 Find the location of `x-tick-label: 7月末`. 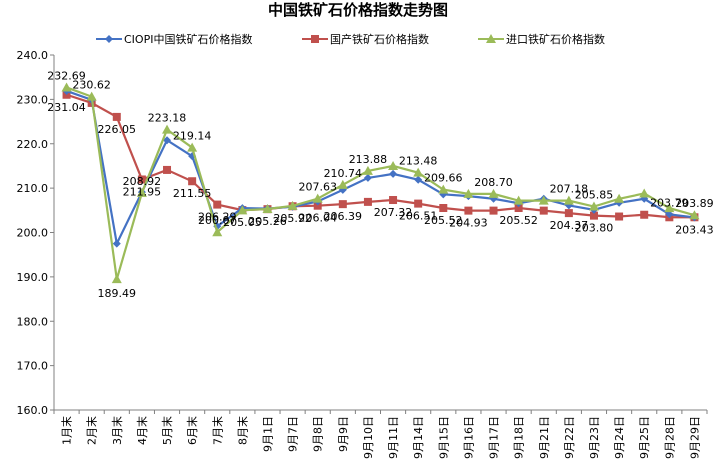

x-tick-label: 7月末 is located at coordinates (217, 430).